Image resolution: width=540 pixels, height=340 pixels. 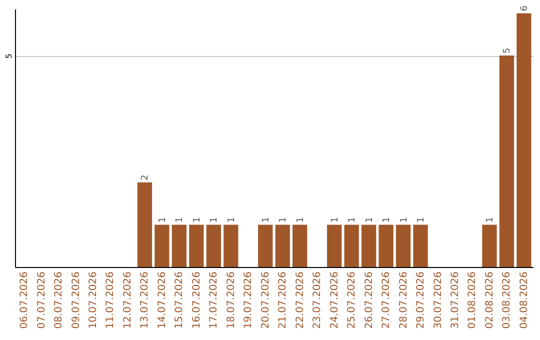 What do you see at coordinates (145, 177) in the screenshot?
I see `data-label: 2` at bounding box center [145, 177].